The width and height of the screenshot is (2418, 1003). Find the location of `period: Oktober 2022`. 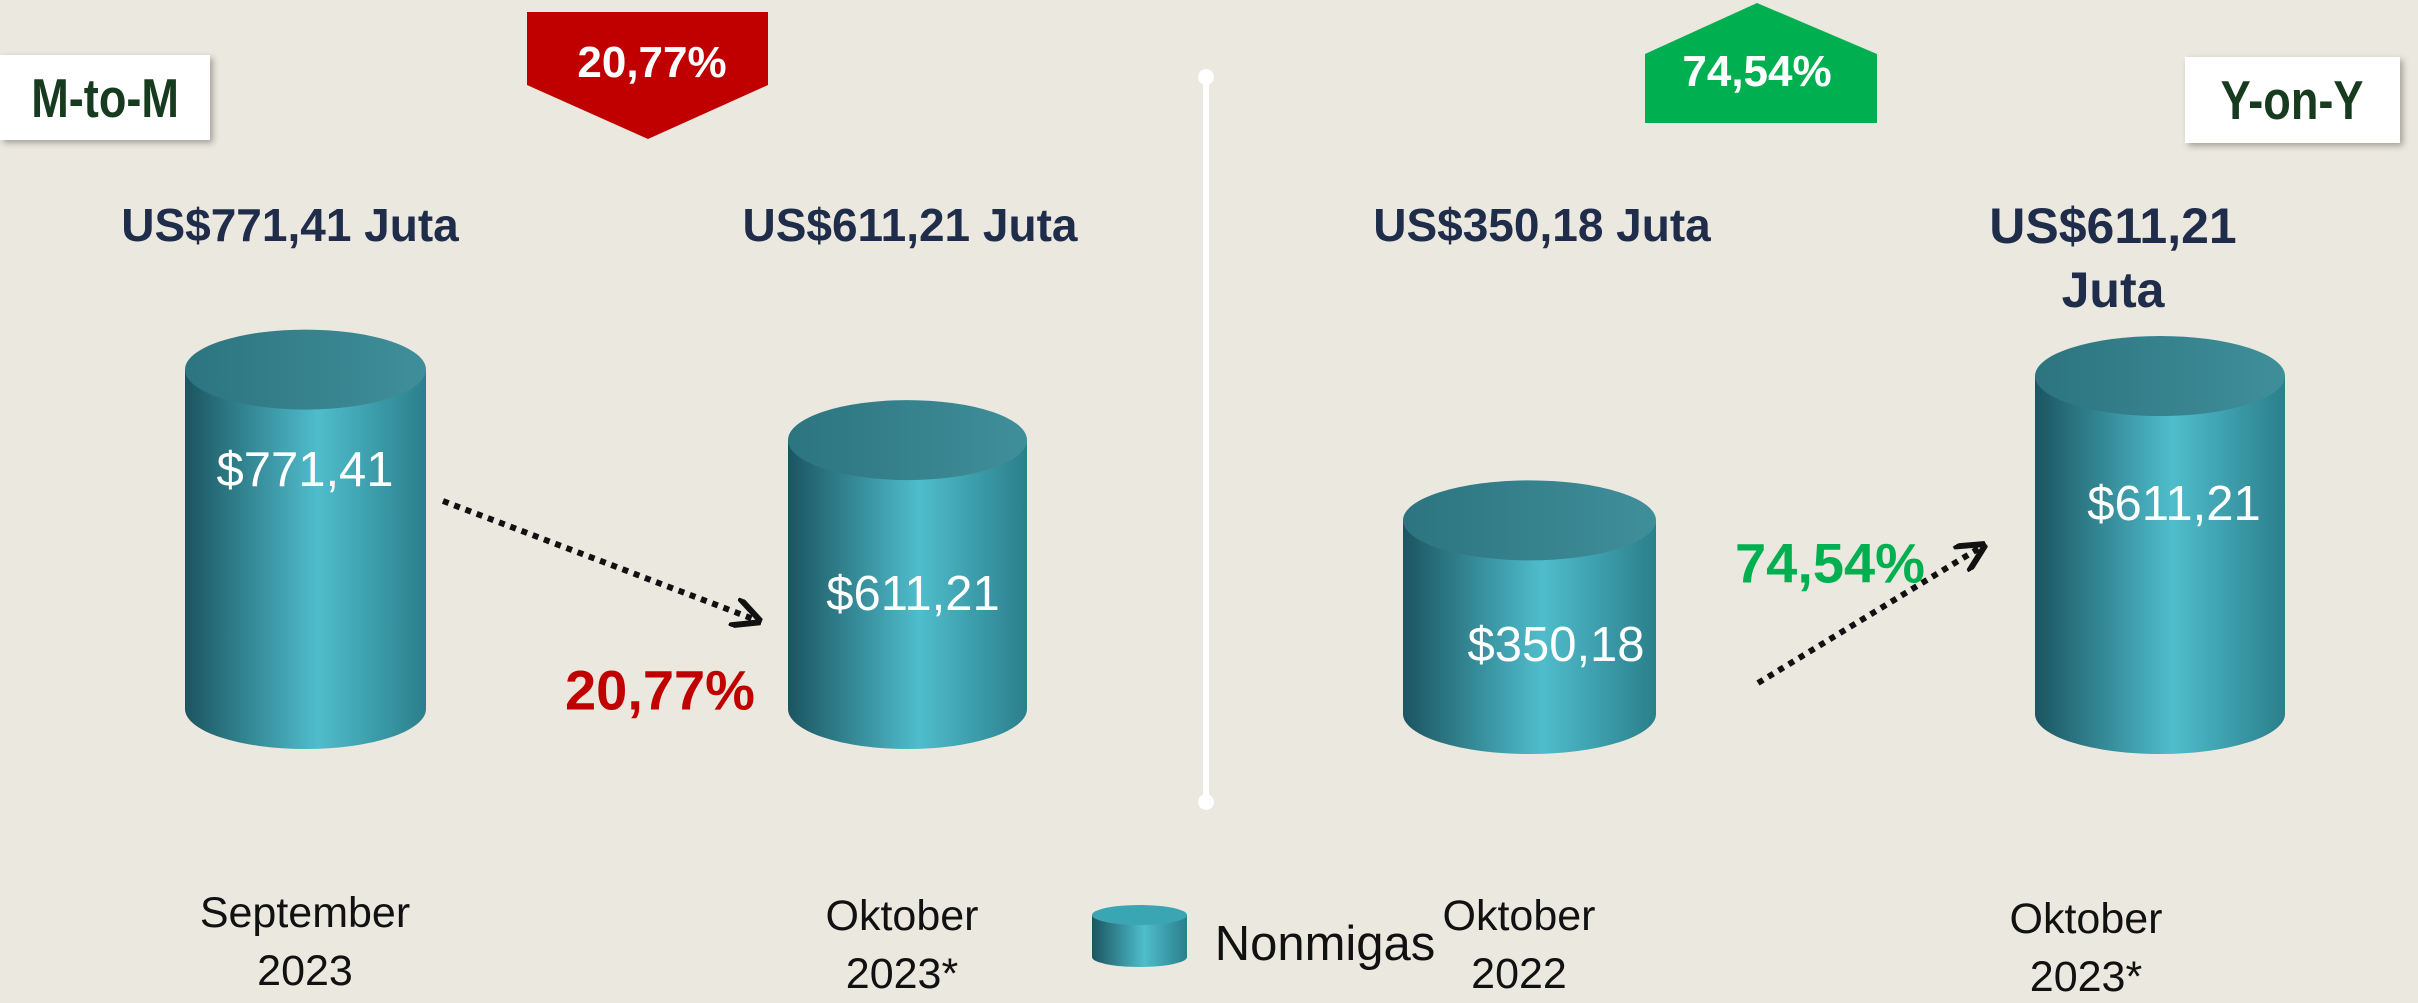

period: Oktober 2022 is located at coordinates (1519, 945).